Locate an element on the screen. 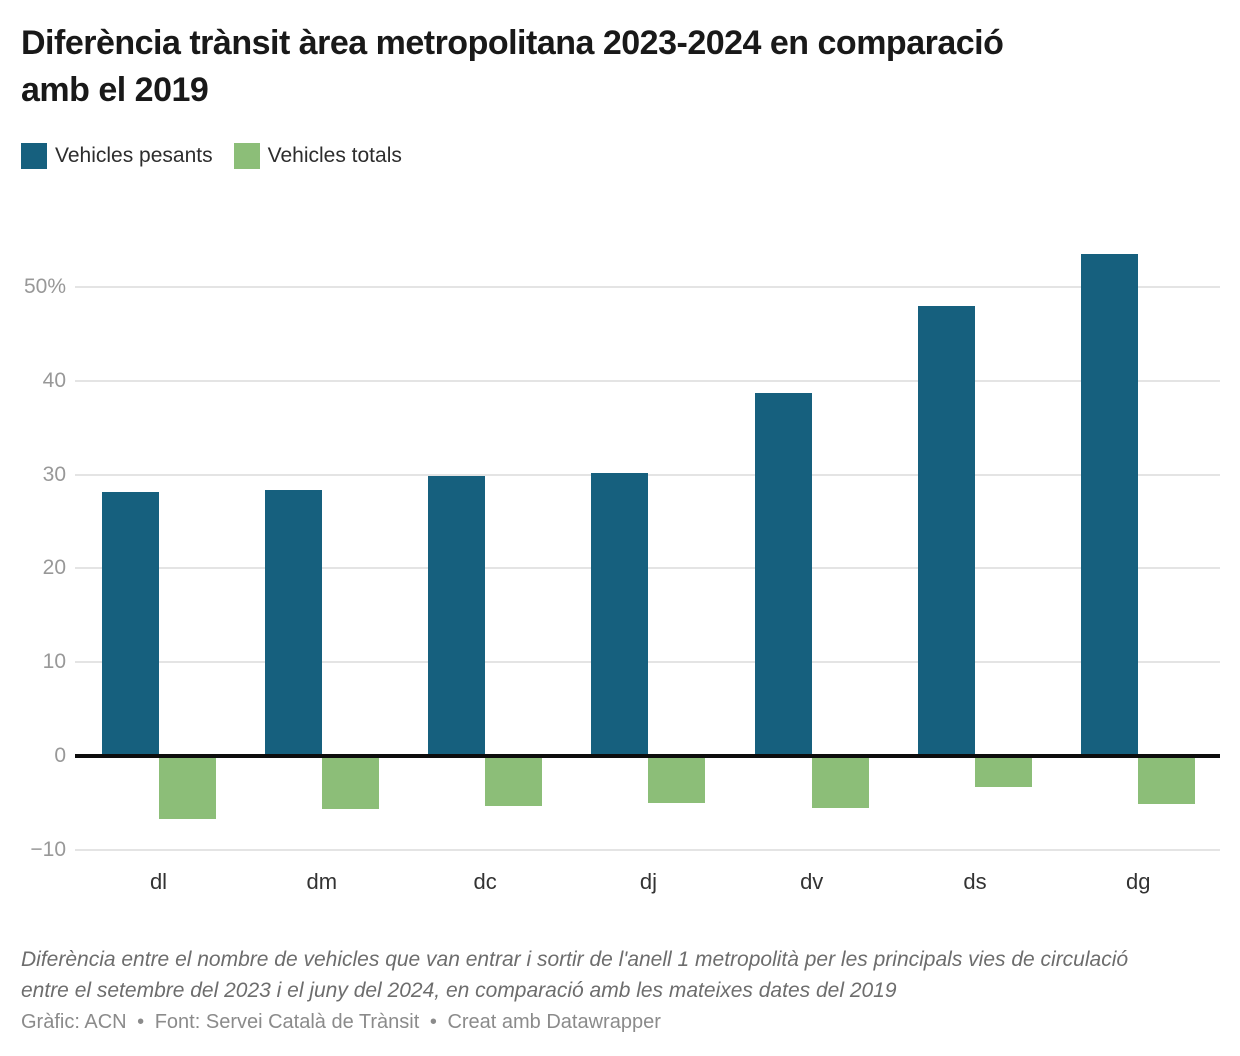  bar-pesants-dg is located at coordinates (1110, 505).